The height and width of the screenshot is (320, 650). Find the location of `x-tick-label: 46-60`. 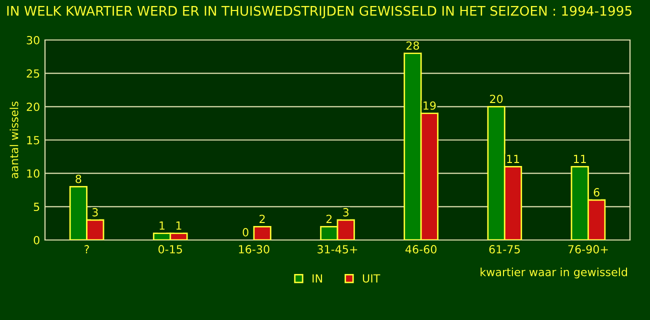

x-tick-label: 46-60 is located at coordinates (420, 249).